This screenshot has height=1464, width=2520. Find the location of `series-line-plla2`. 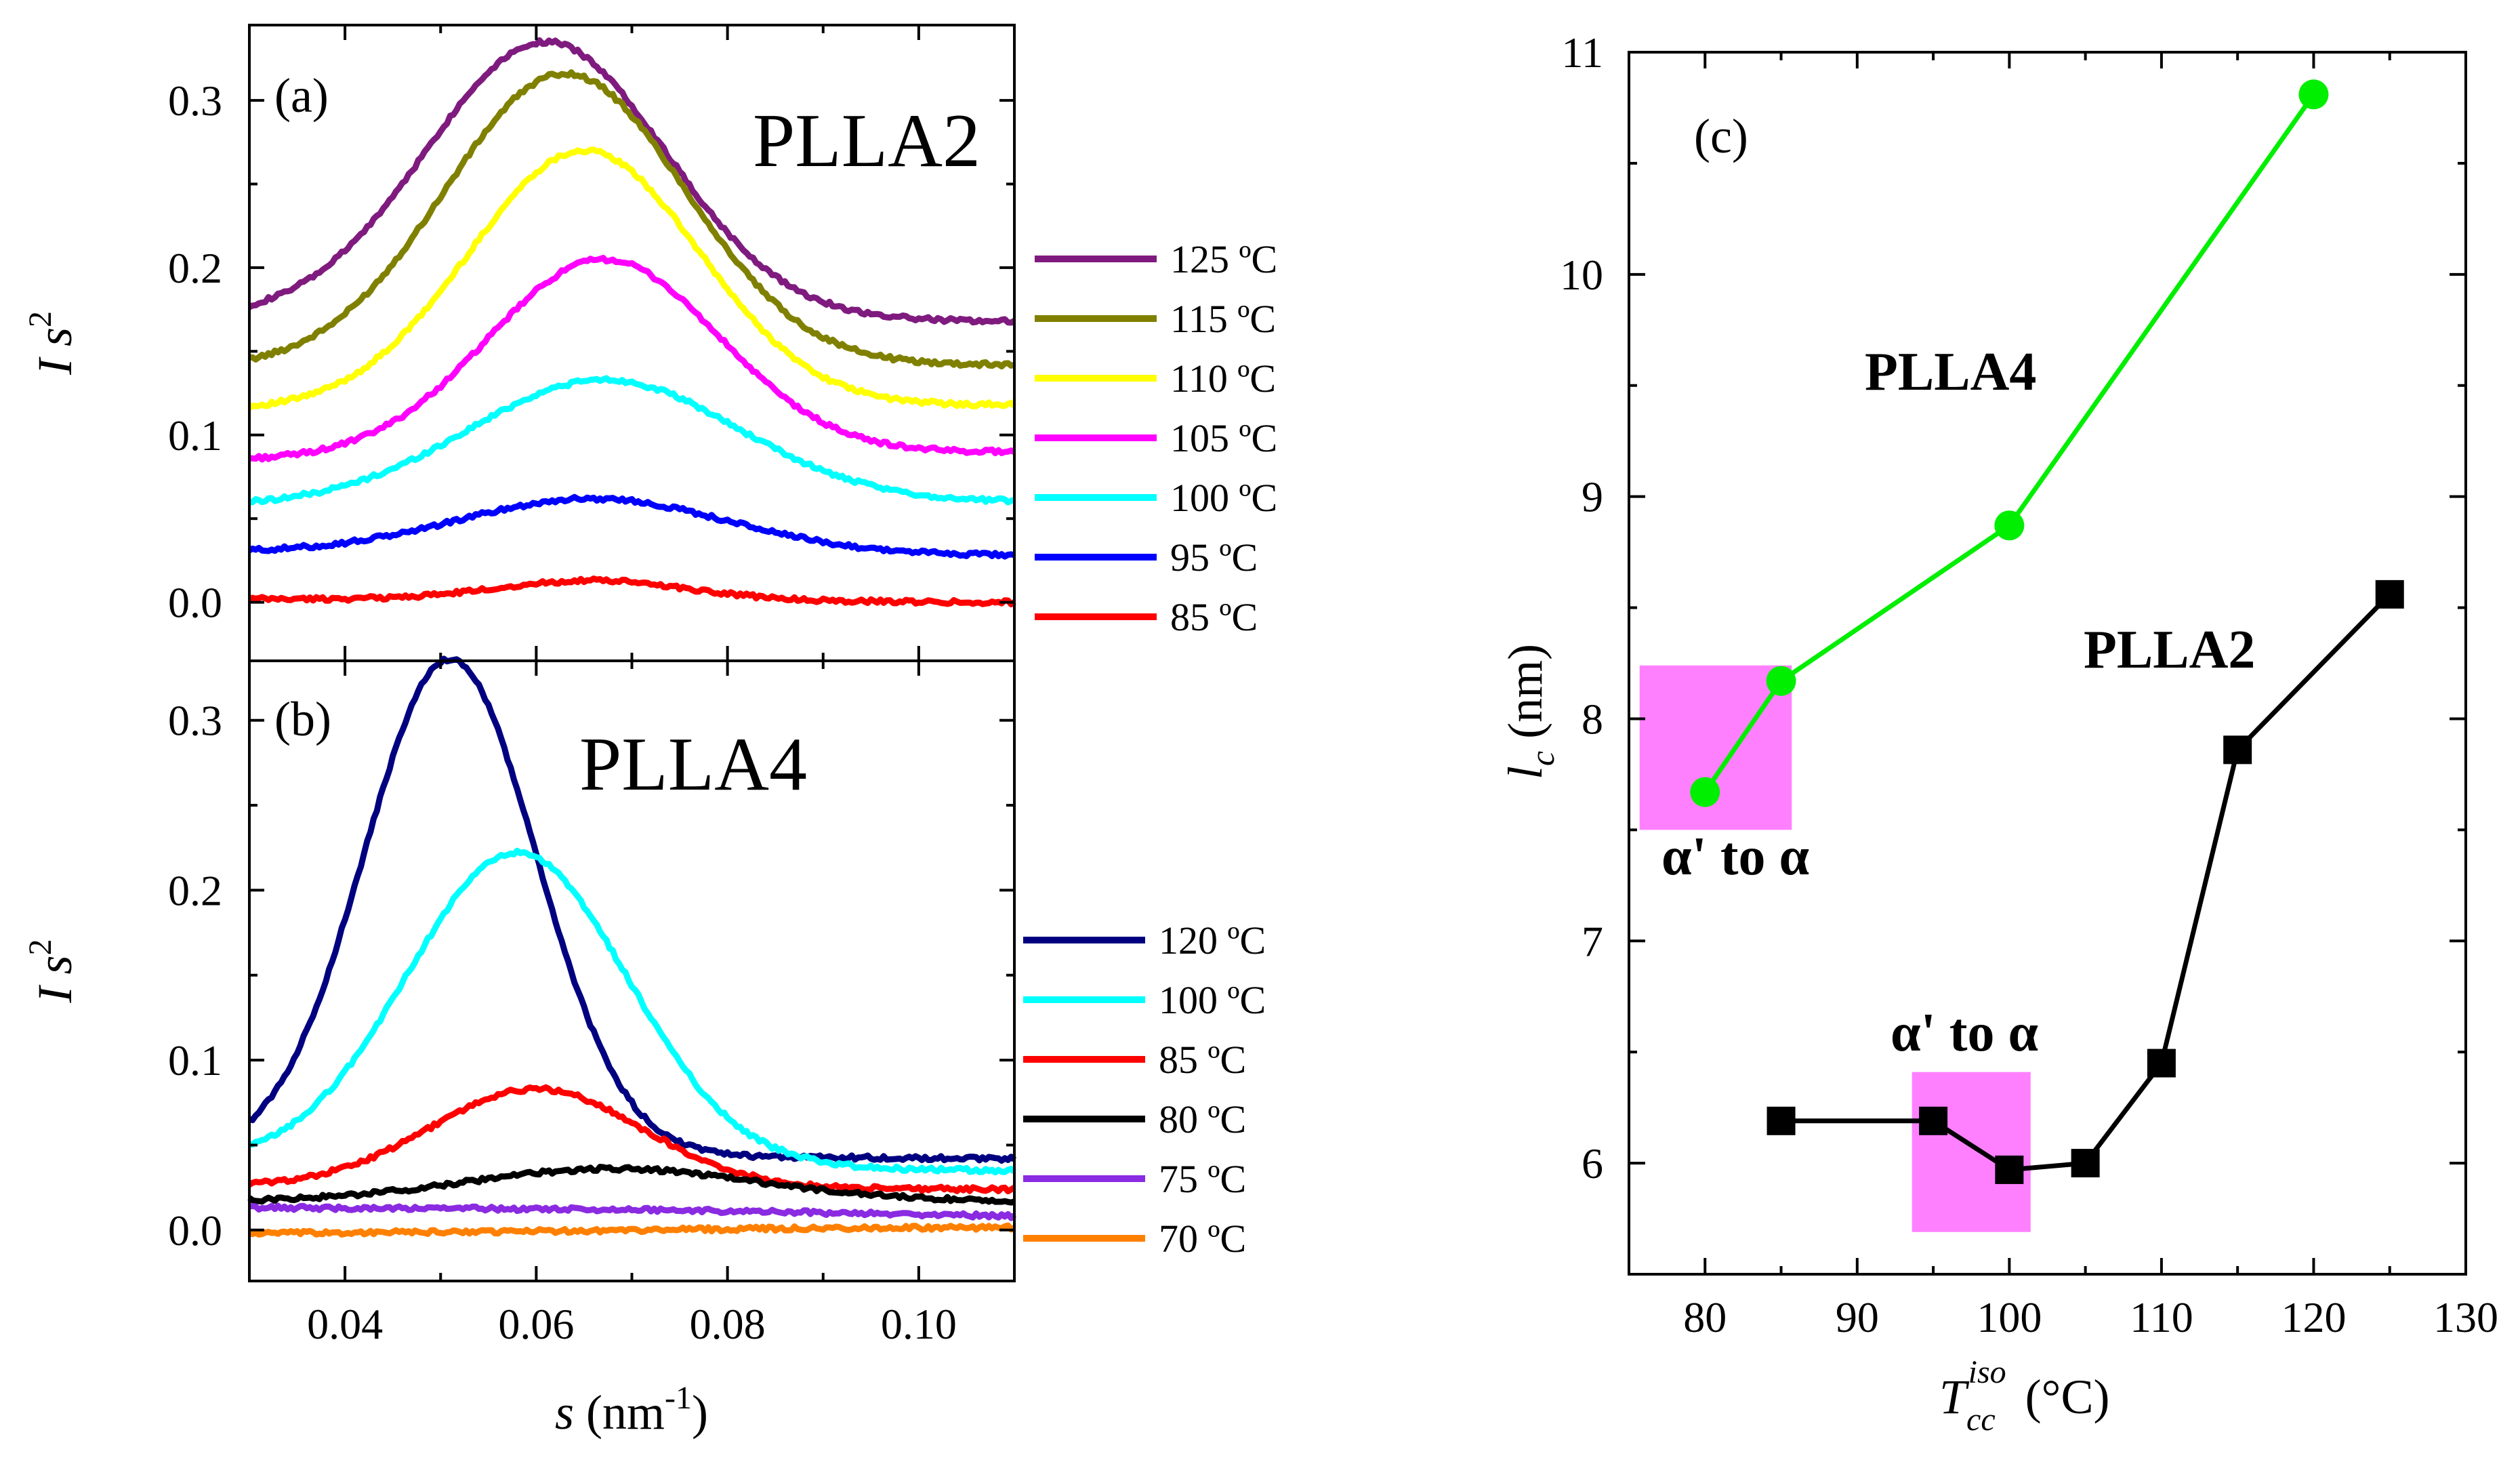

series-line-plla2 is located at coordinates (2086, 883).